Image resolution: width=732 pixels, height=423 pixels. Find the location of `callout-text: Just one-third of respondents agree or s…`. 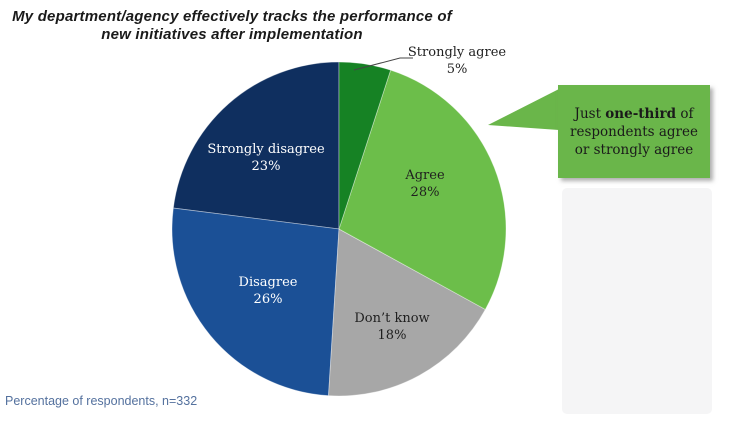

callout-text: Just one-third of respondents agree or s… is located at coordinates (634, 132).